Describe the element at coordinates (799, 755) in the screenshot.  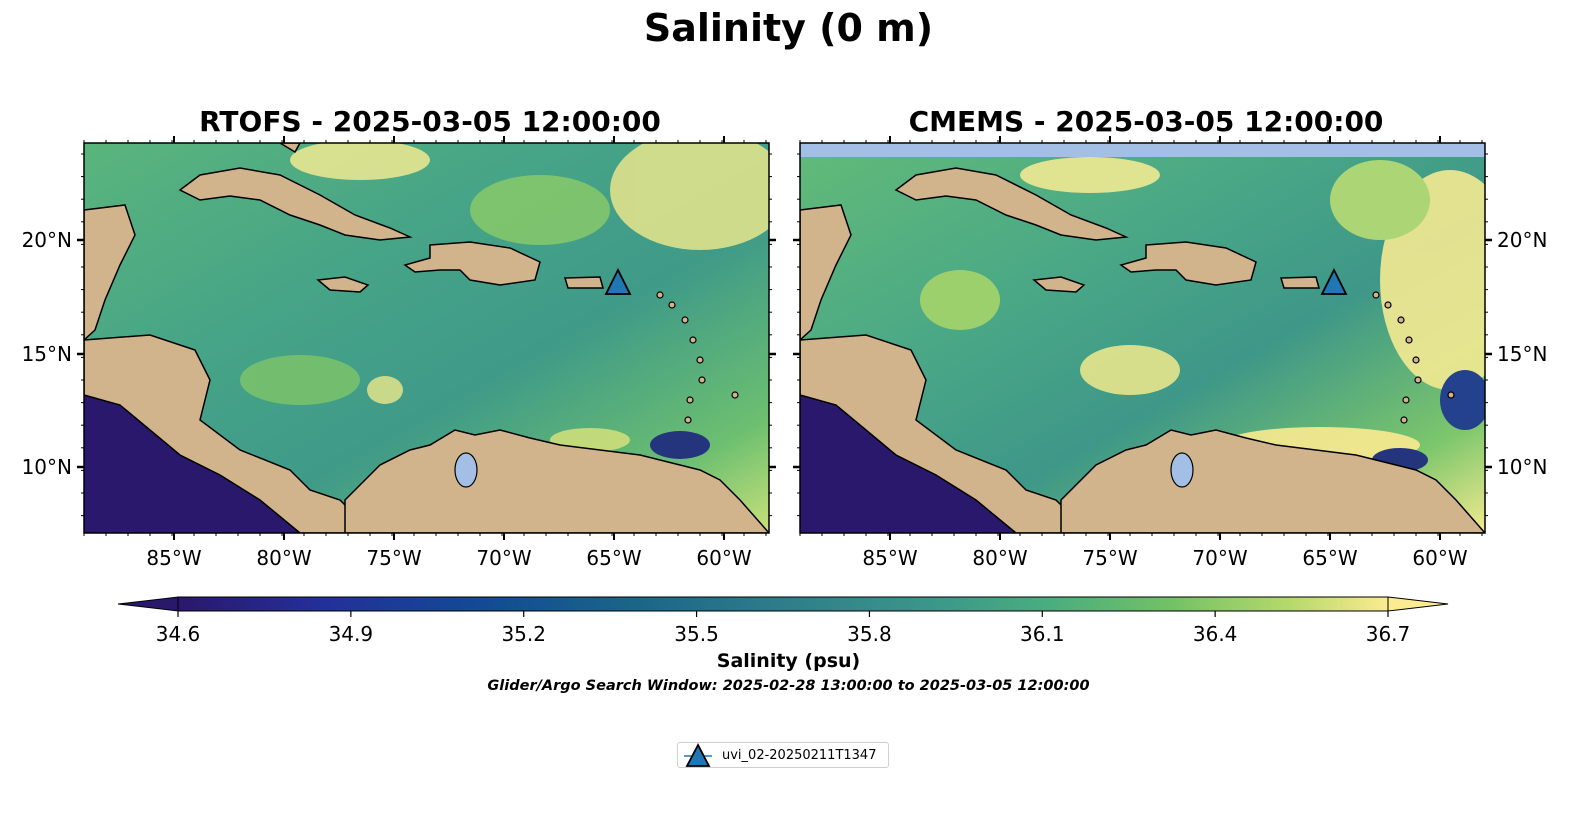
I see `legend-entry-label: uvi_02-20250211T1347` at that location.